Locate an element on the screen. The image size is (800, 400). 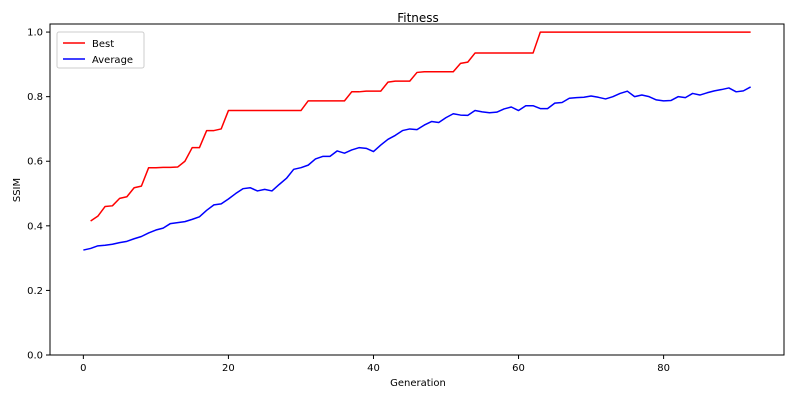
y-axis: 0.0 0.2 0.4 0.6 0.8 1.0 is located at coordinates (38, 195).